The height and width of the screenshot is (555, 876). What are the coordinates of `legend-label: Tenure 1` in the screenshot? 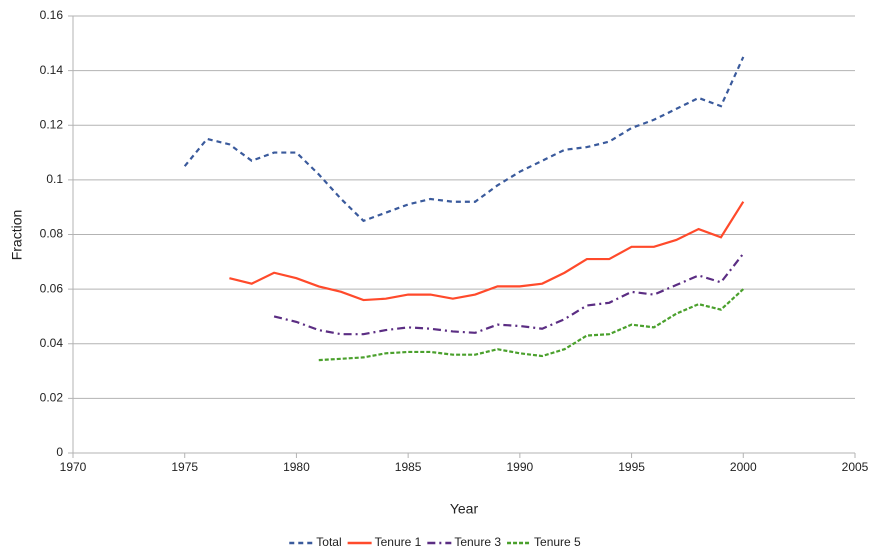 It's located at (398, 542).